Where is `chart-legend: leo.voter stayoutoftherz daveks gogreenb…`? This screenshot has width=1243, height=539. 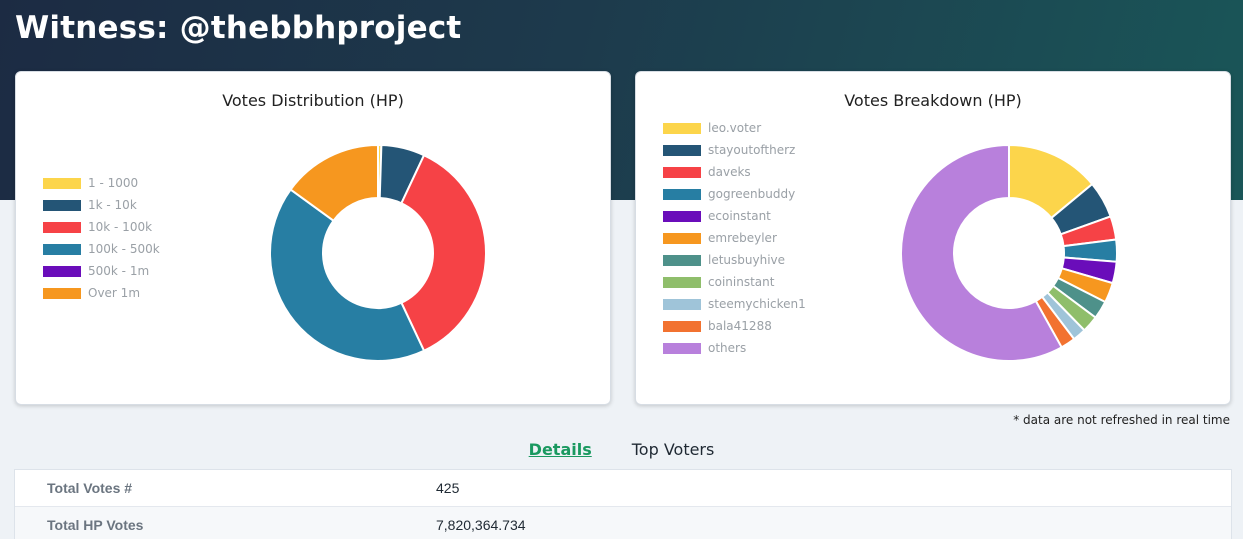
chart-legend: leo.voter stayoutoftherz daveks gogreenb… is located at coordinates (734, 238).